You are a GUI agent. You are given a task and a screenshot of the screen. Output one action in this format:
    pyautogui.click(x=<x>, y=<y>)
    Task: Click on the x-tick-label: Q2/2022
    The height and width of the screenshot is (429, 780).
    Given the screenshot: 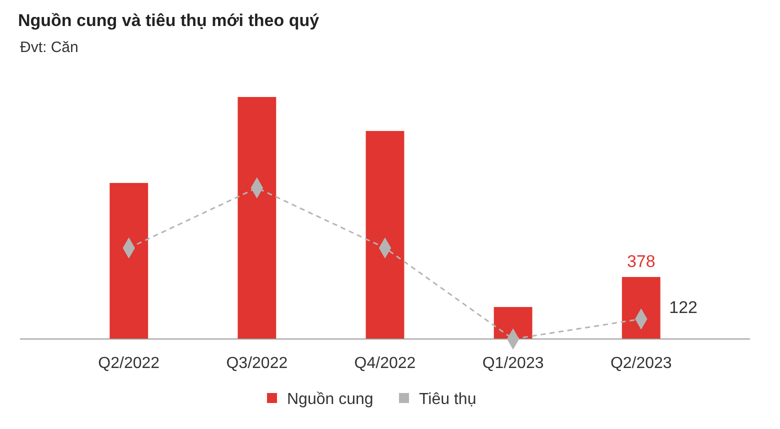 What is the action you would take?
    pyautogui.click(x=129, y=363)
    